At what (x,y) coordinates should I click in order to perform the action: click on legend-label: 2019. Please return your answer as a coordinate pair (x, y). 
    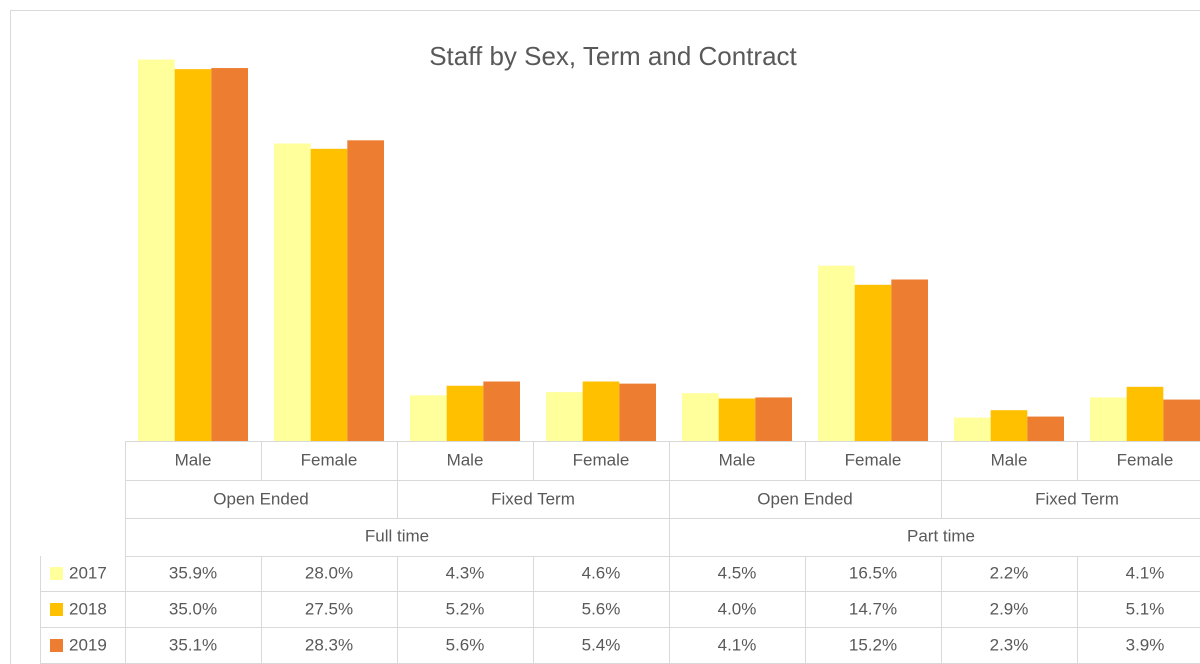
    Looking at the image, I should click on (88, 644).